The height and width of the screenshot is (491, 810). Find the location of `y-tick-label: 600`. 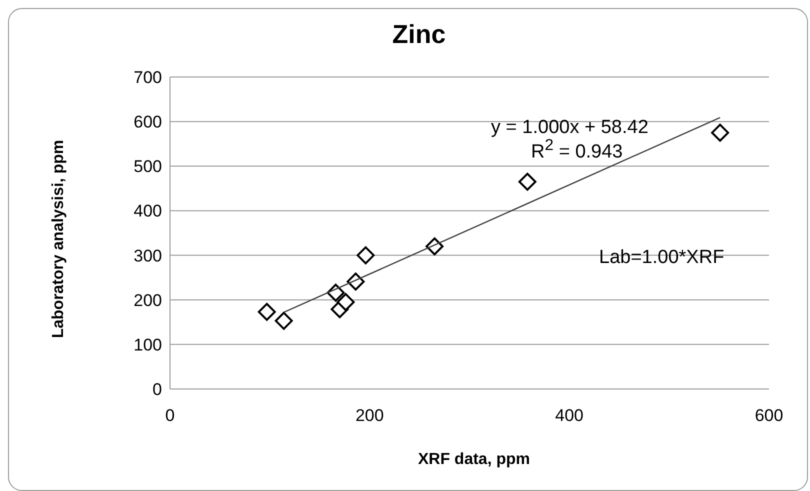

y-tick-label: 600 is located at coordinates (148, 122).